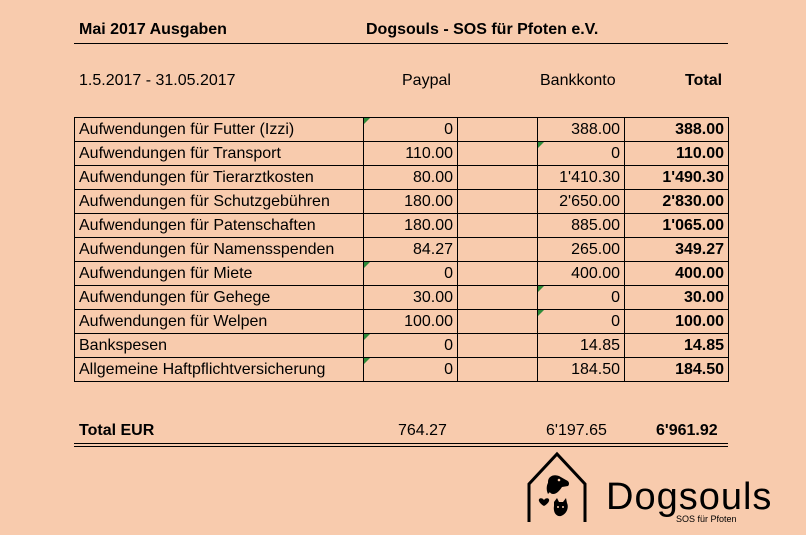  I want to click on row-label: Allgemeine Haftpflichtversicherung, so click(219, 369).